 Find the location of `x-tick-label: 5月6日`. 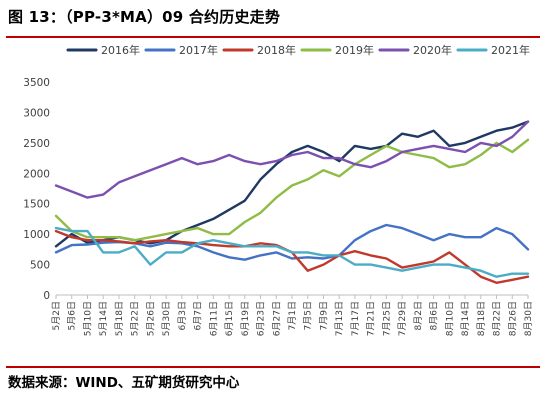

x-tick-label: 5月6日 is located at coordinates (72, 315).